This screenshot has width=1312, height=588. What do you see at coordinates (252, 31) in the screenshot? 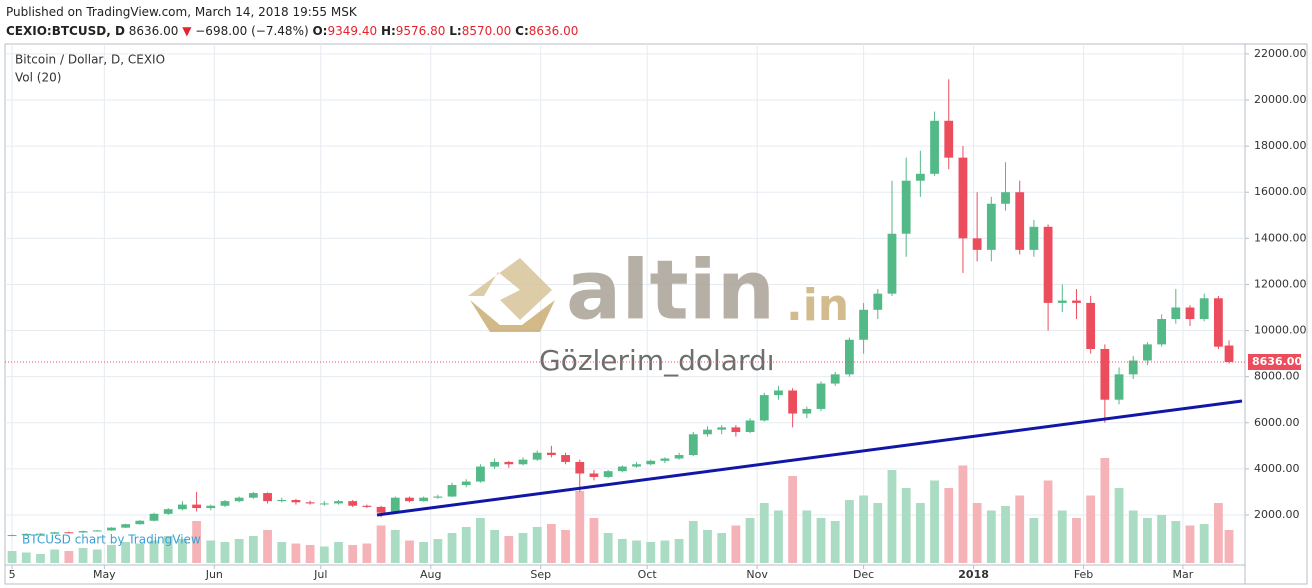
I see `change: −698.00 (−7.48%)` at bounding box center [252, 31].